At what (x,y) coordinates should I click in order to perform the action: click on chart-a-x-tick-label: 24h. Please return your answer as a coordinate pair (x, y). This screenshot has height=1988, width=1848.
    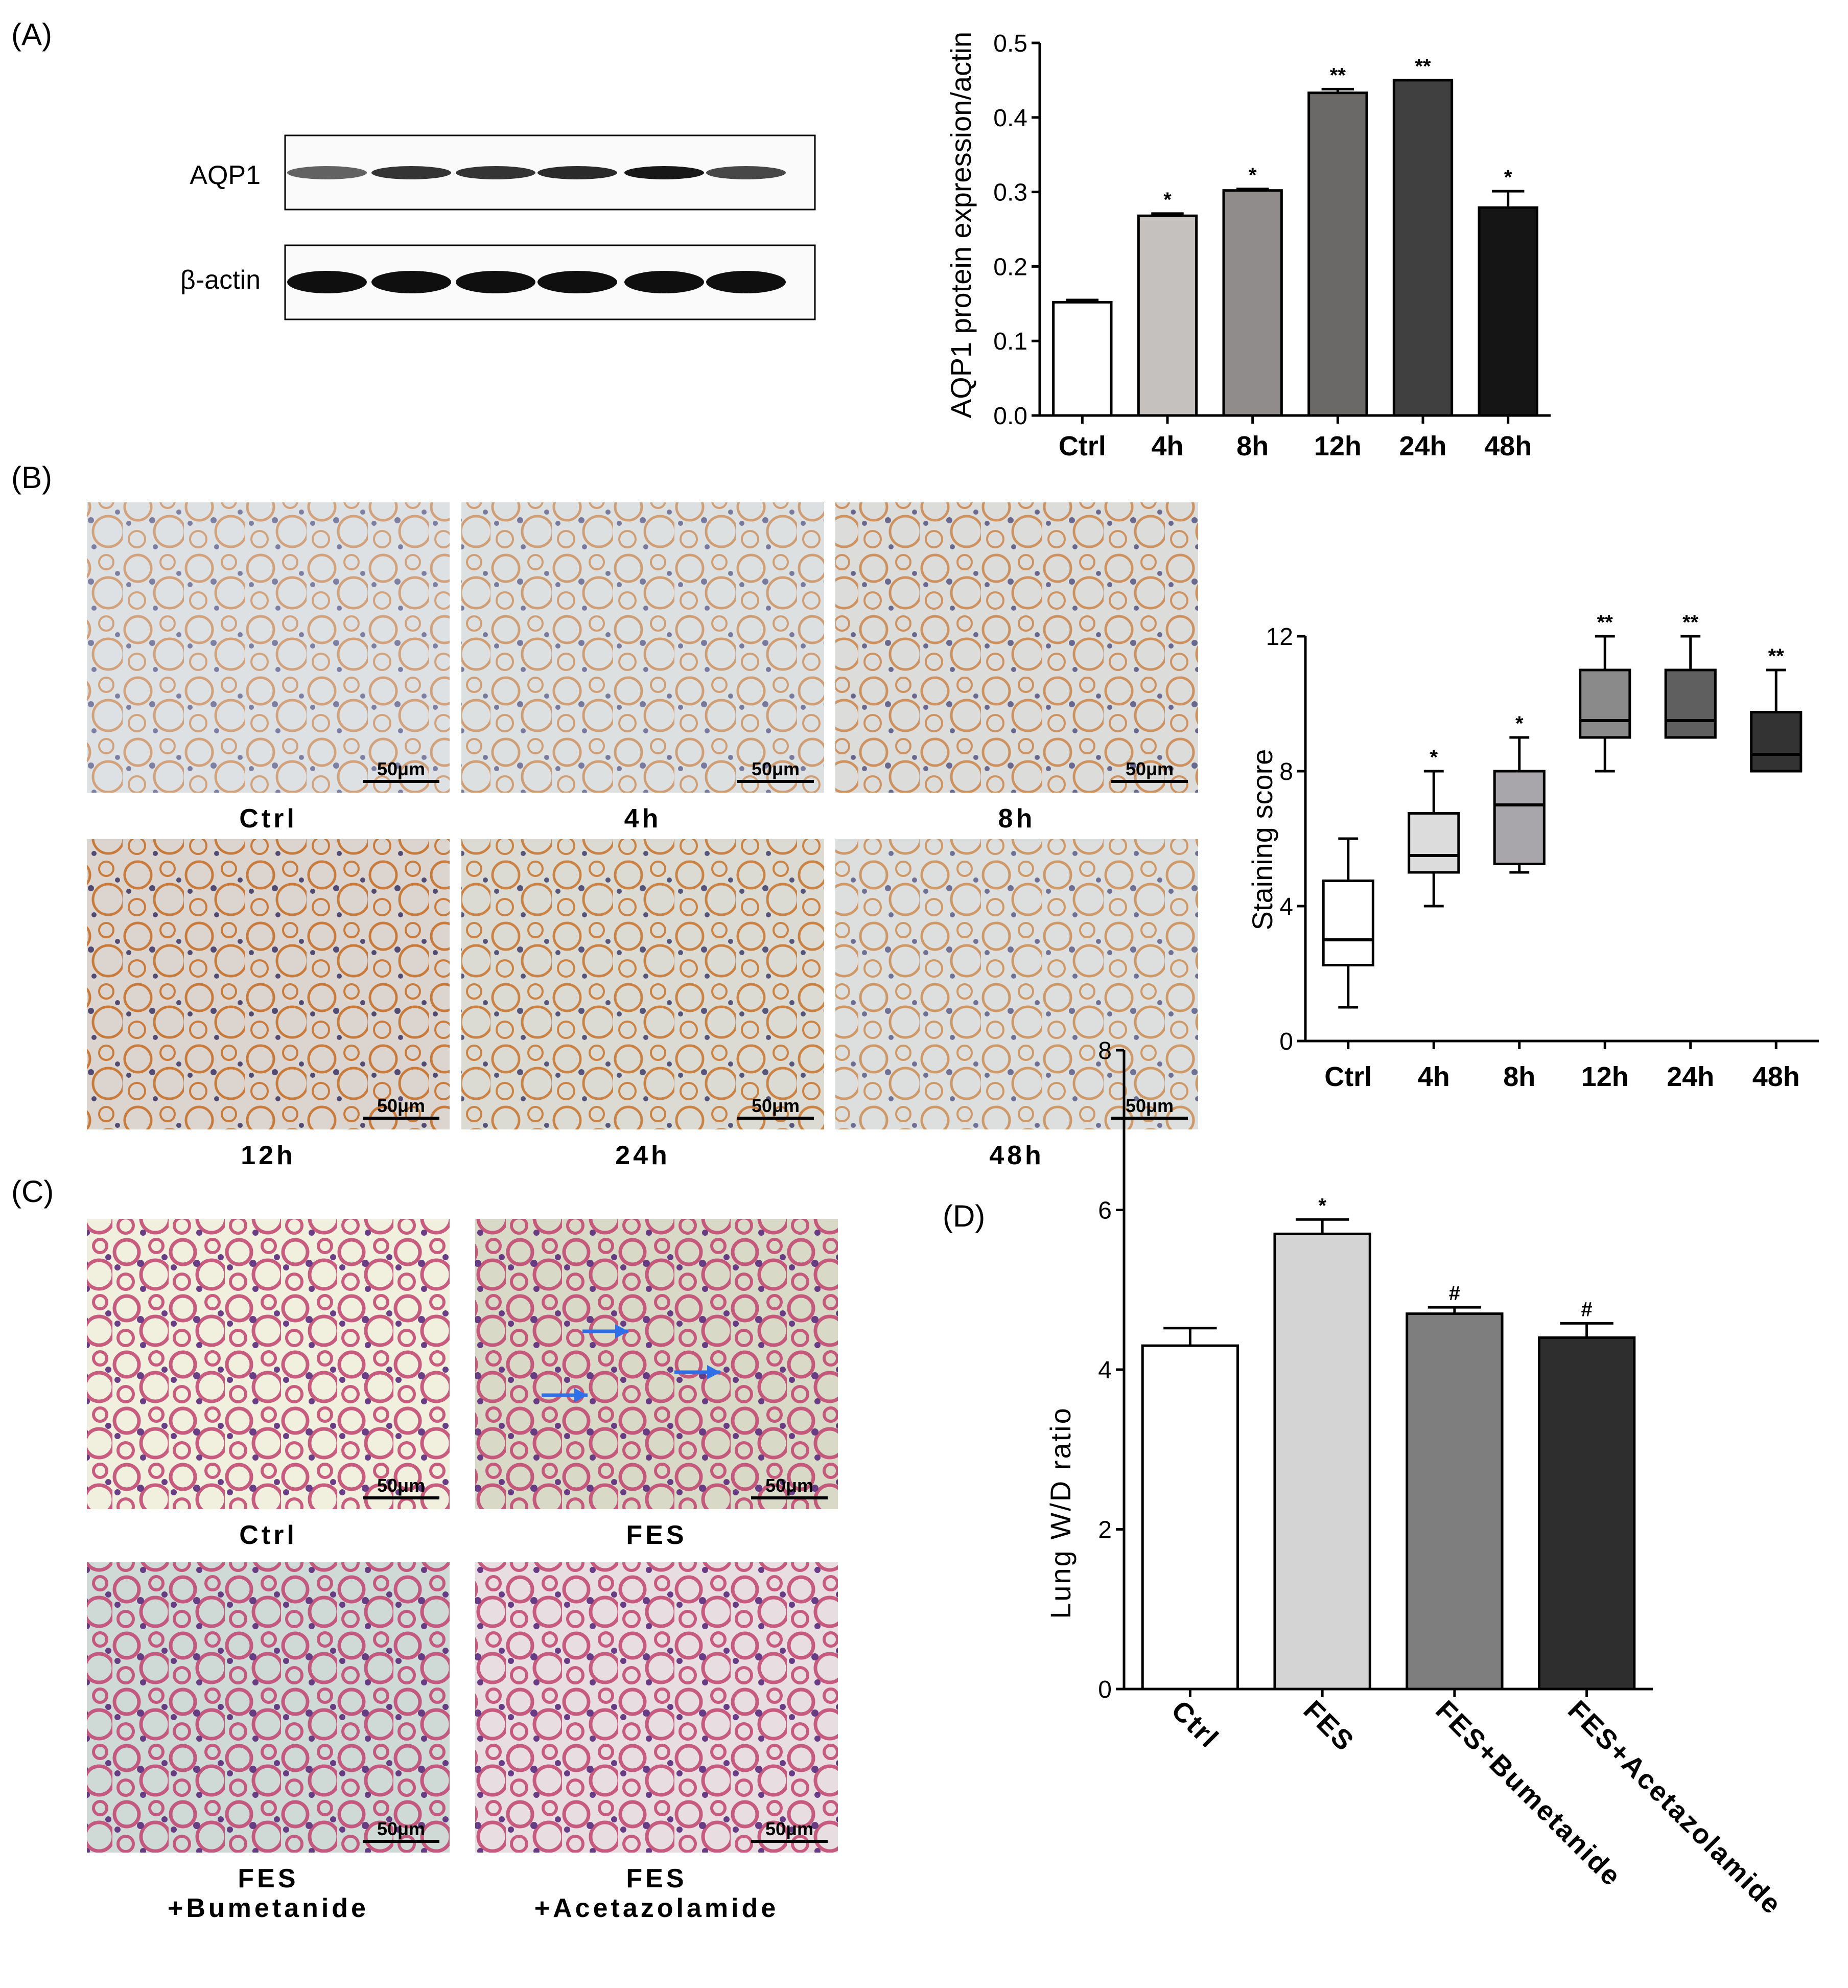
    Looking at the image, I should click on (1422, 446).